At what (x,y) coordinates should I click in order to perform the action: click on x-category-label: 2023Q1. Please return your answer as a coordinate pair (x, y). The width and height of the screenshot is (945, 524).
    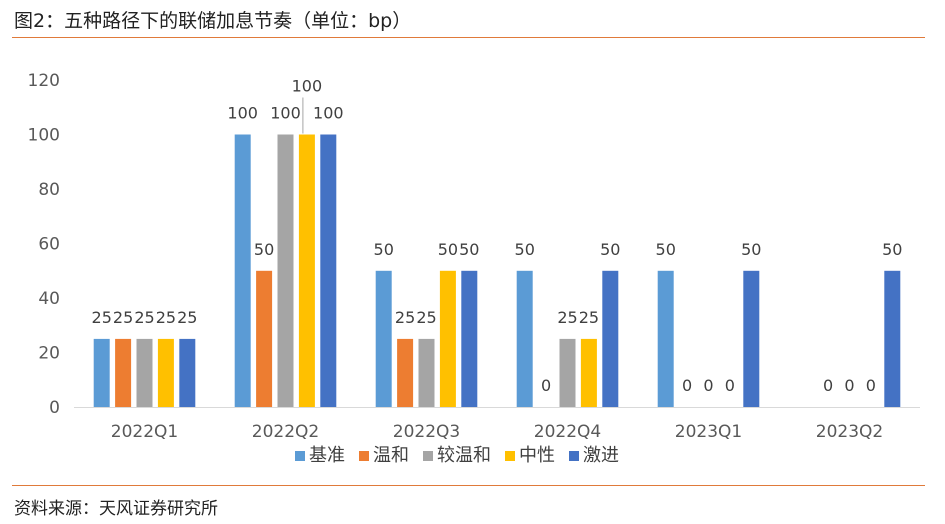
    Looking at the image, I should click on (708, 432).